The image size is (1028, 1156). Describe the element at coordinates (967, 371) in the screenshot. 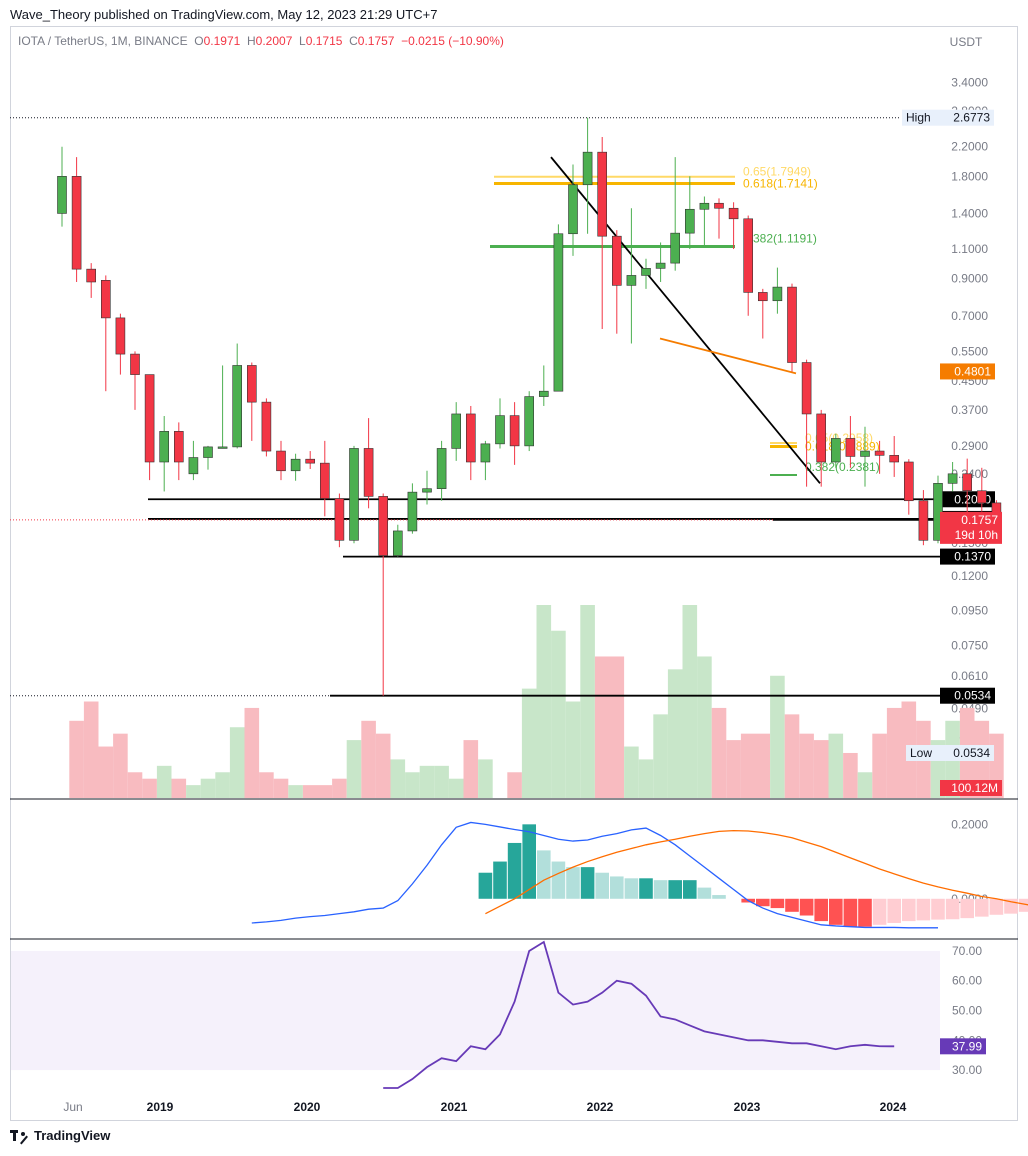

I see `trendline-price-label-bg` at that location.